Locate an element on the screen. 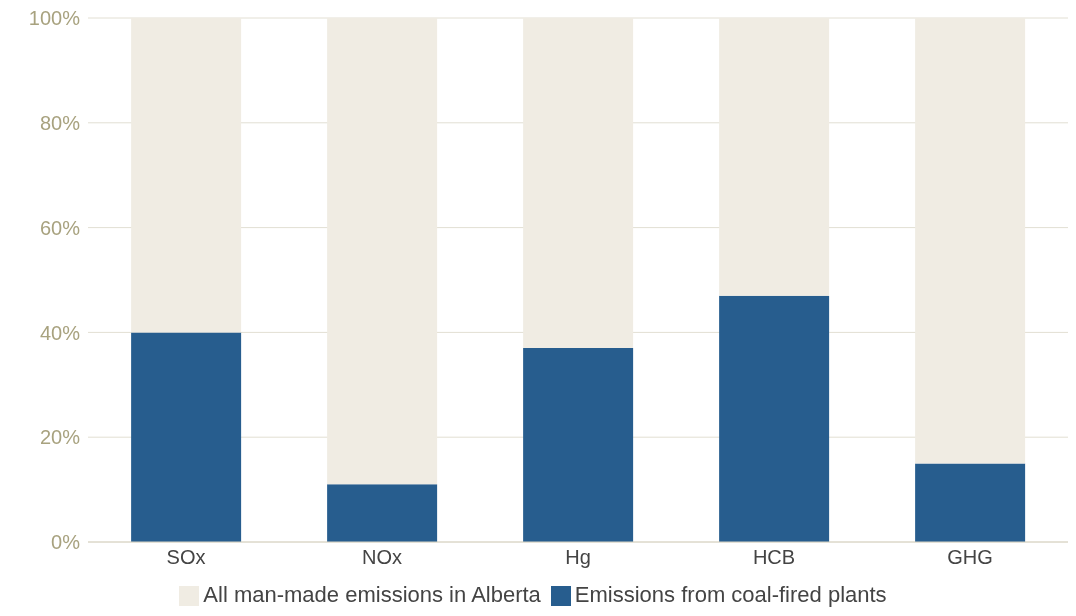 This screenshot has width=1076, height=616. y-tick-label: 0% is located at coordinates (66, 542).